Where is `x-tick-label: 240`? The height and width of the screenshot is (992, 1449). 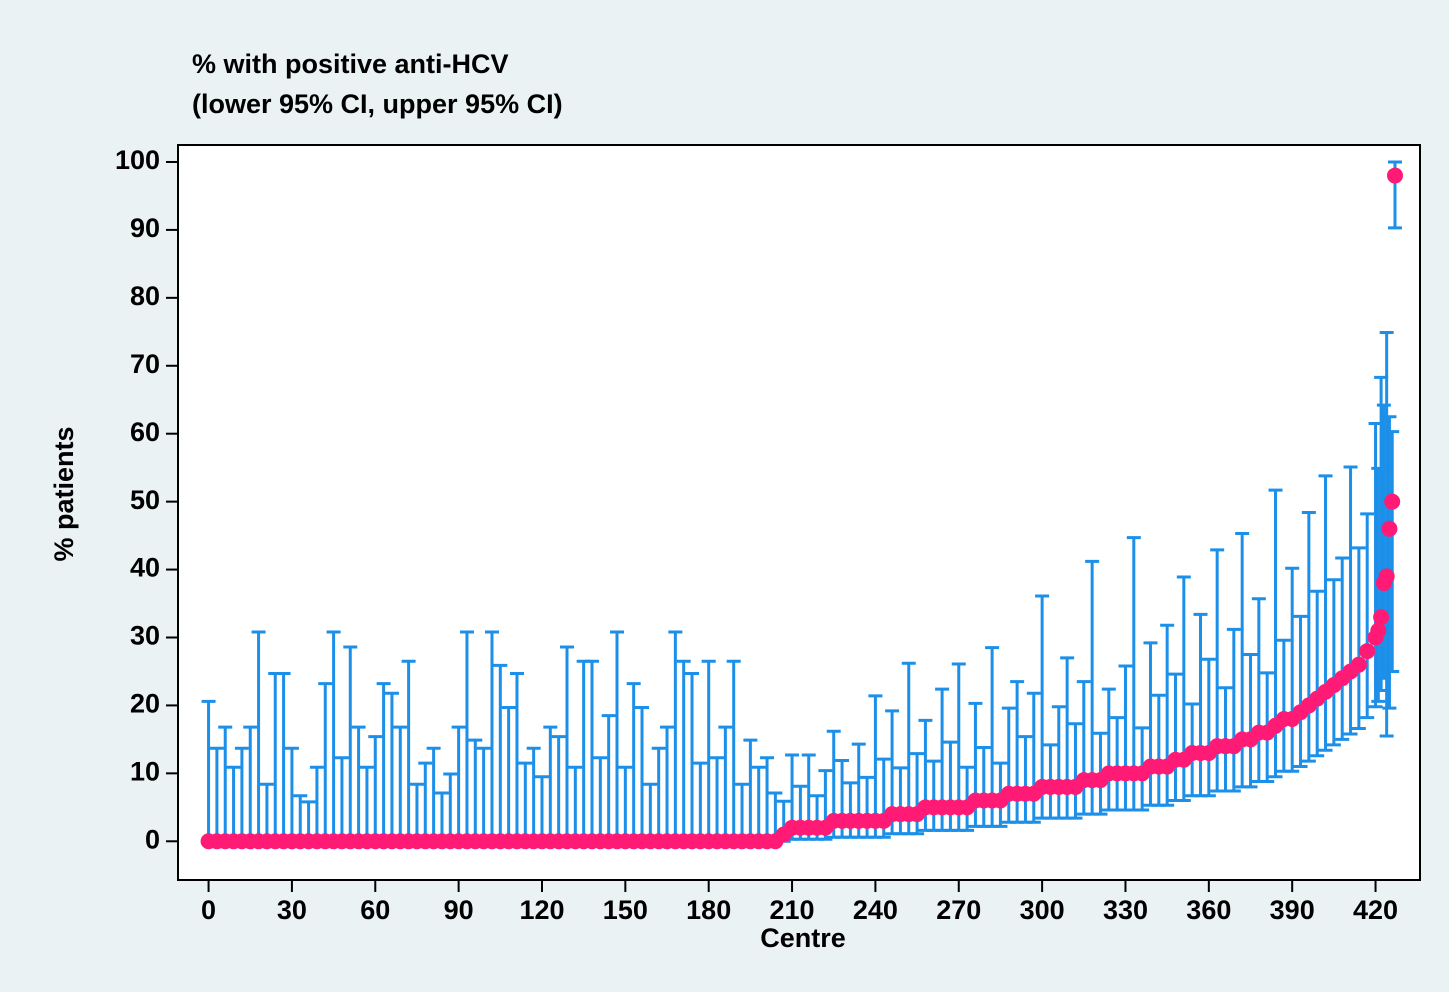
x-tick-label: 240 is located at coordinates (875, 910).